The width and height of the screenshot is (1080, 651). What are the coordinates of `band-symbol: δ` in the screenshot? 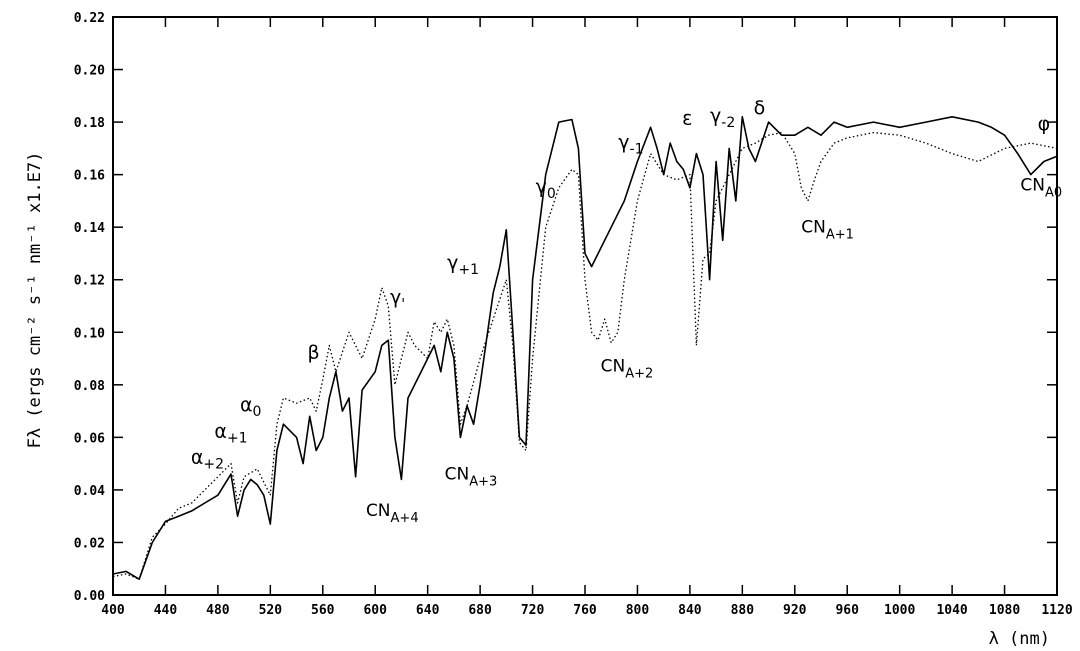 It's located at (760, 108).